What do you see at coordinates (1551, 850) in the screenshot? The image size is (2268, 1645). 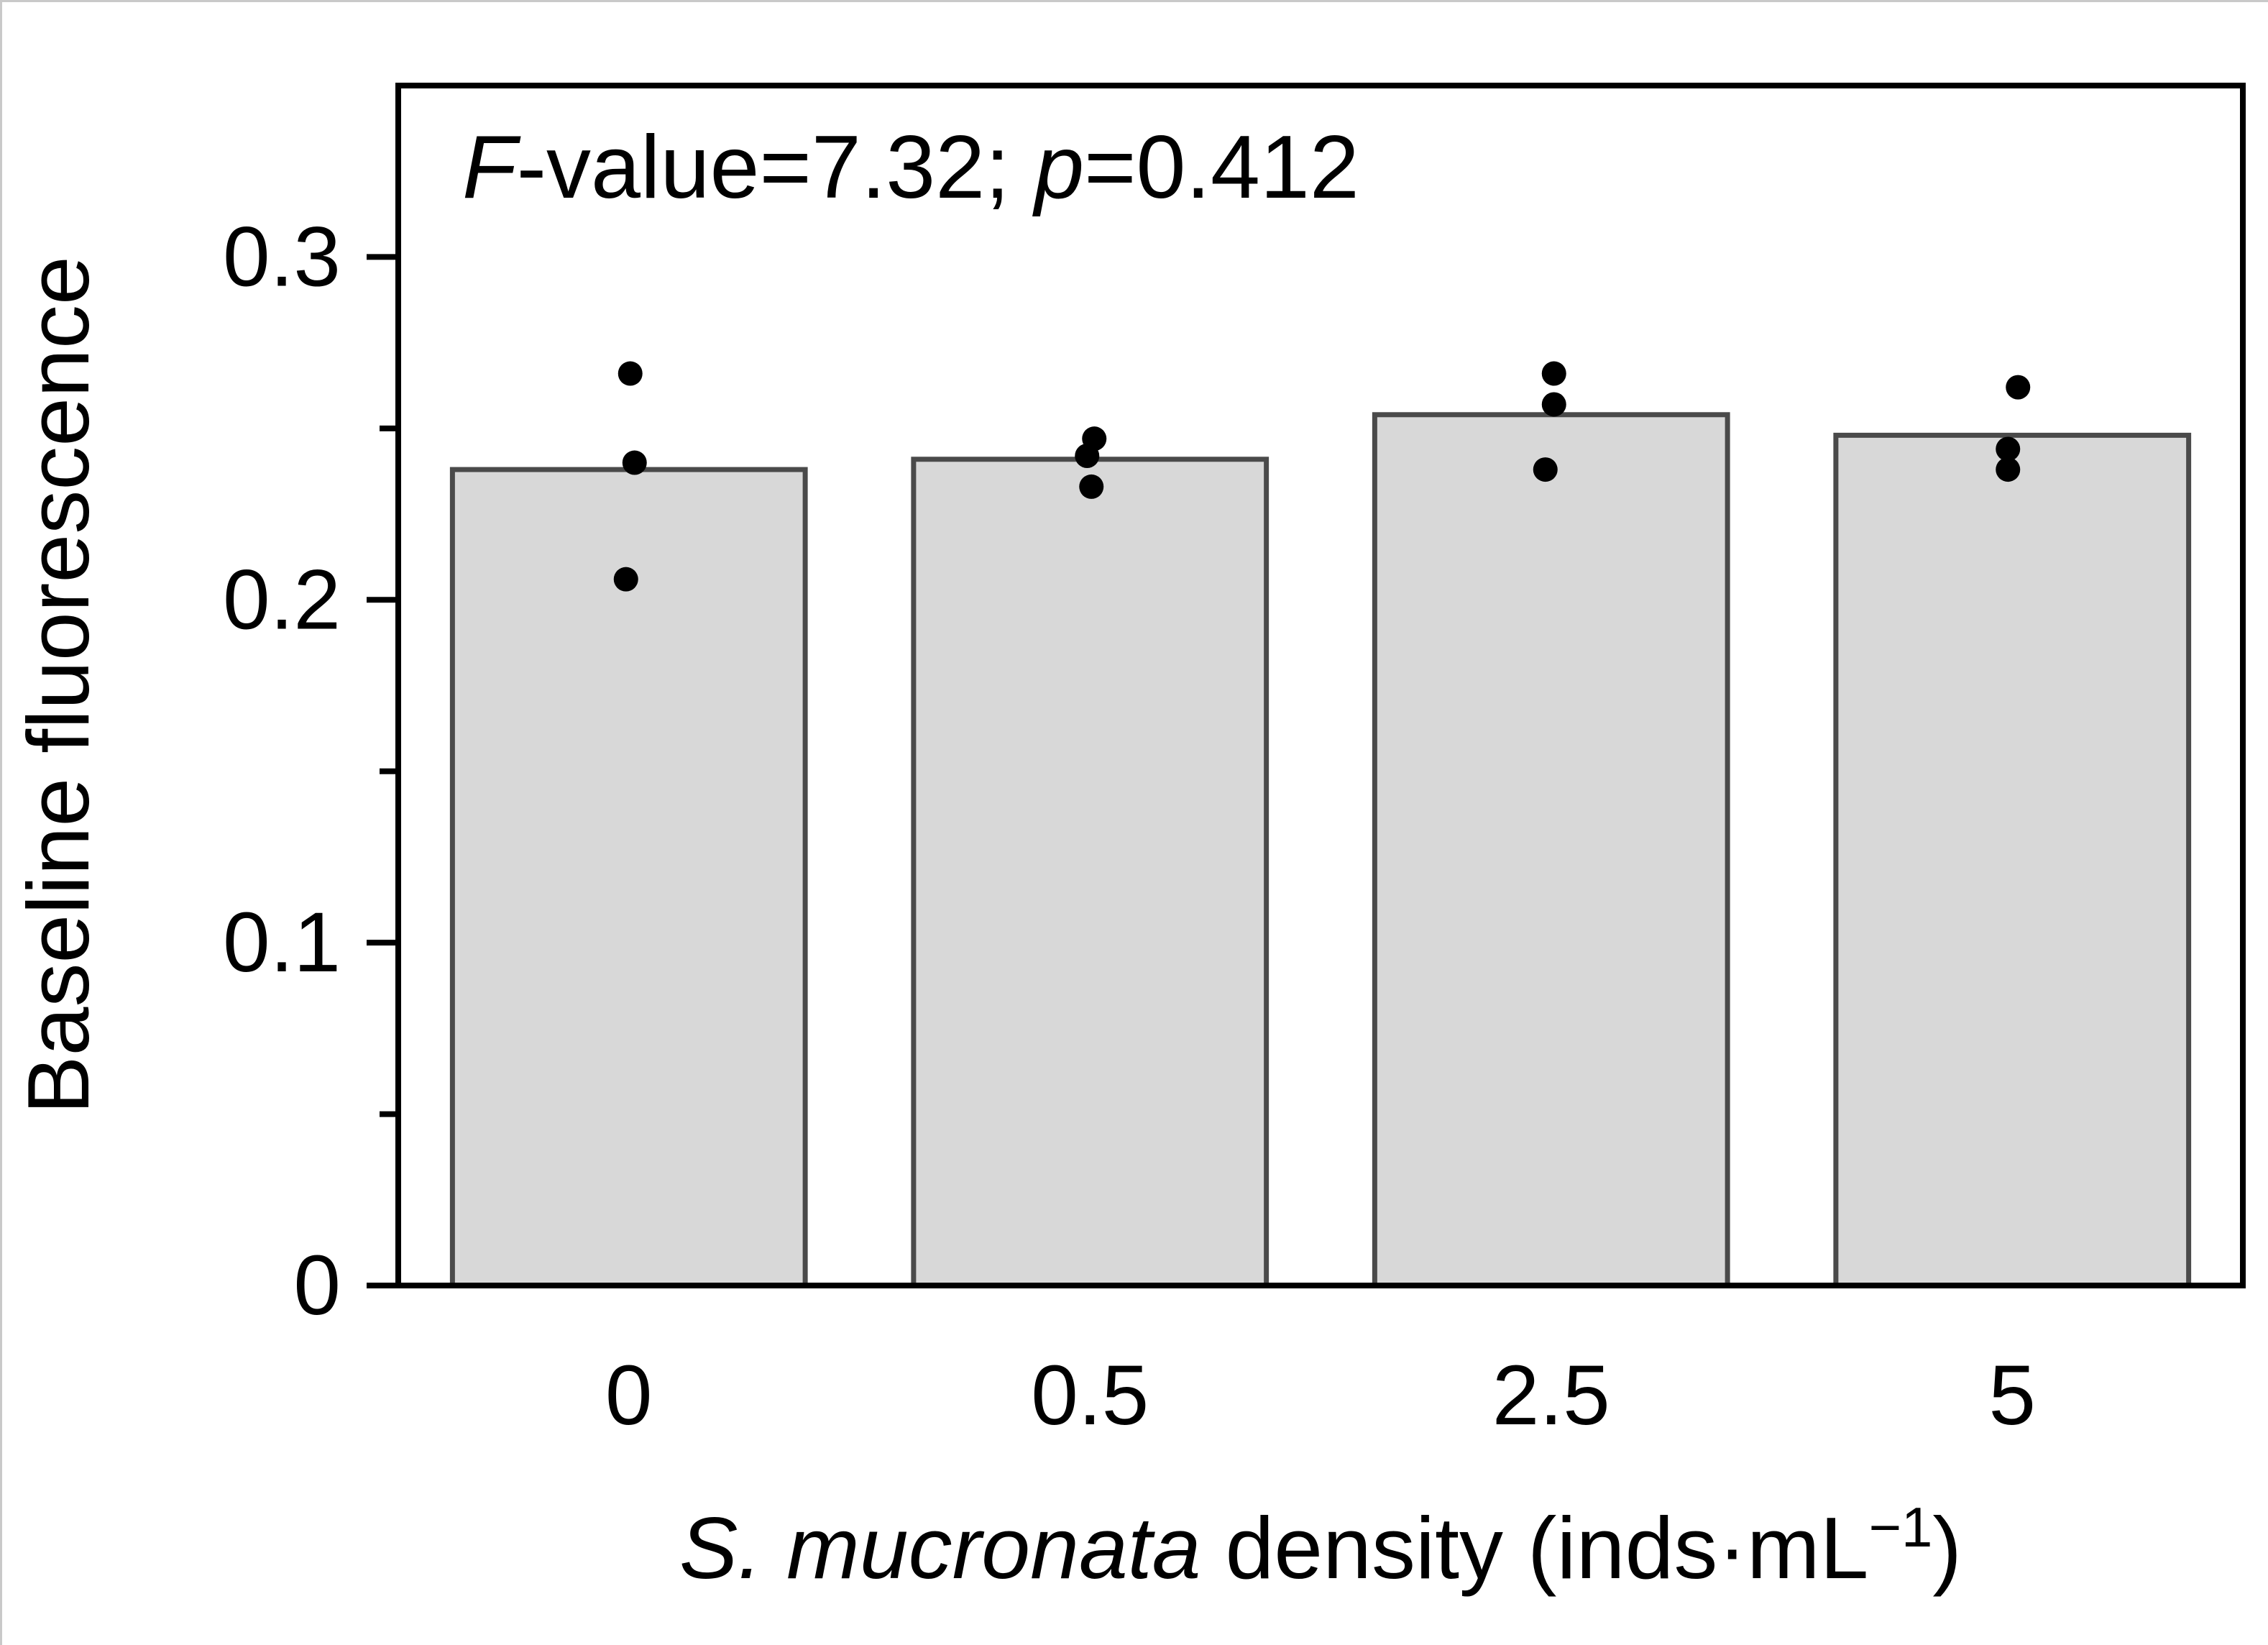 I see `bar-2.5` at bounding box center [1551, 850].